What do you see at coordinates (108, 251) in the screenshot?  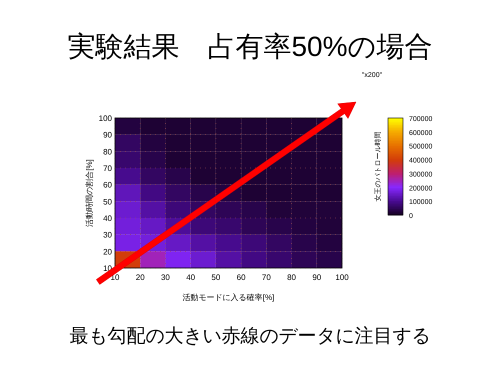 I see `y-tick-label: 20` at bounding box center [108, 251].